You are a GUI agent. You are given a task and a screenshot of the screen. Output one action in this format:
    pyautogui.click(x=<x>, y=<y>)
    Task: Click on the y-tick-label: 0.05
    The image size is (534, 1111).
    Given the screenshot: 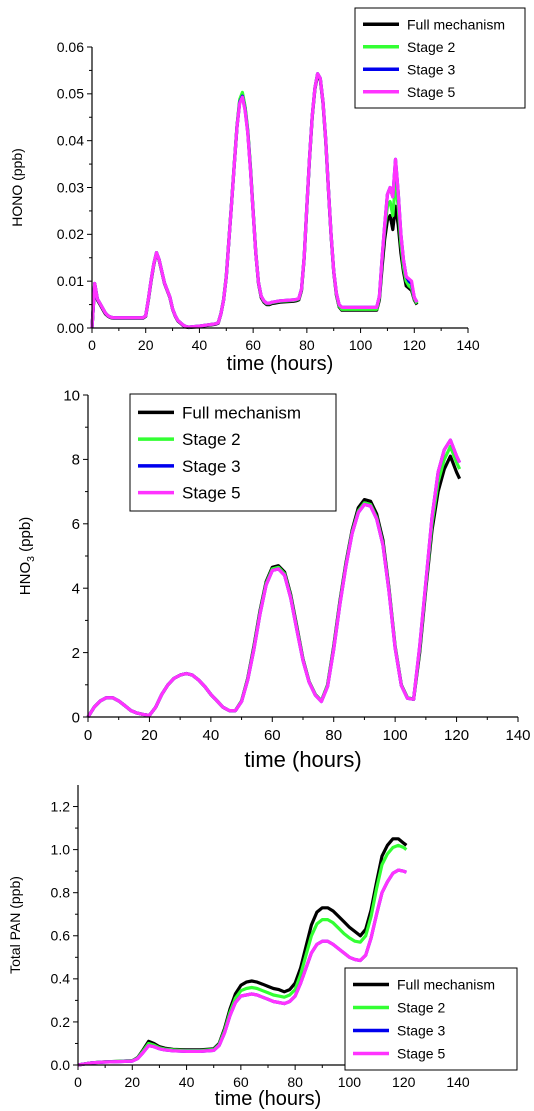 What is the action you would take?
    pyautogui.click(x=70, y=94)
    